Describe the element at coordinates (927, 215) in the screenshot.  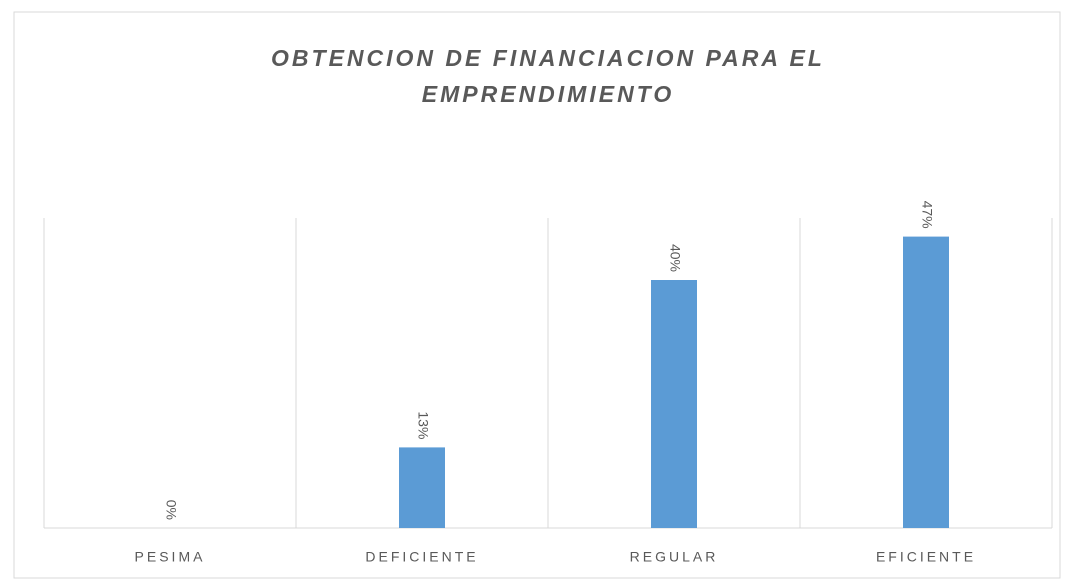
I see `data-label: 47%` at that location.